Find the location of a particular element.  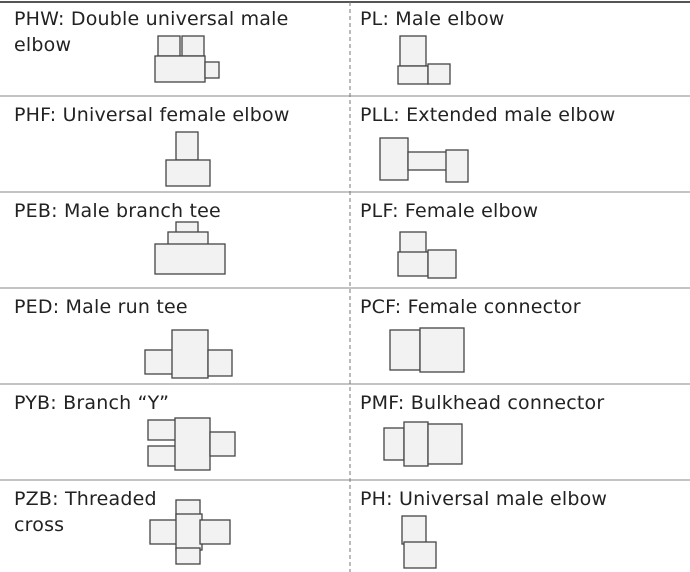

fitting-label: PH: Universal male elbow is located at coordinates (484, 499).